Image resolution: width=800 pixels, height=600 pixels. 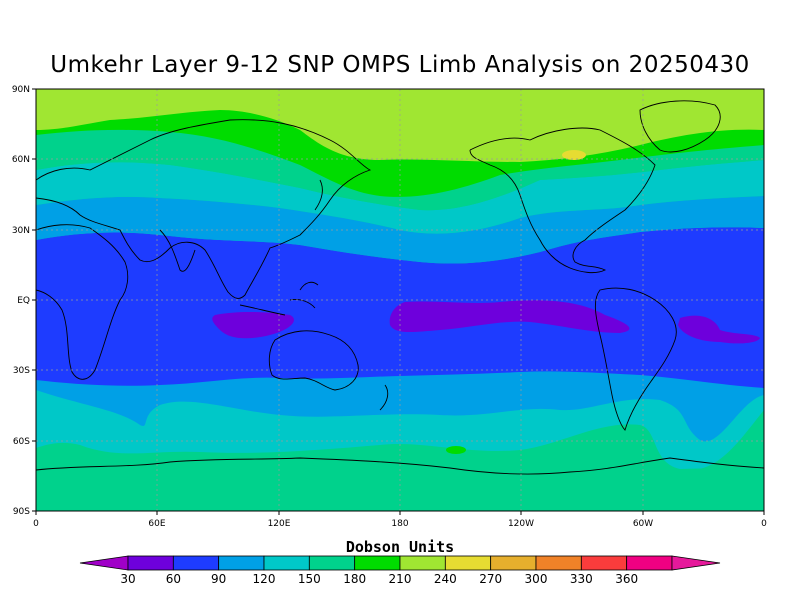 What do you see at coordinates (719, 329) in the screenshot?
I see `tropic-min-east` at bounding box center [719, 329].